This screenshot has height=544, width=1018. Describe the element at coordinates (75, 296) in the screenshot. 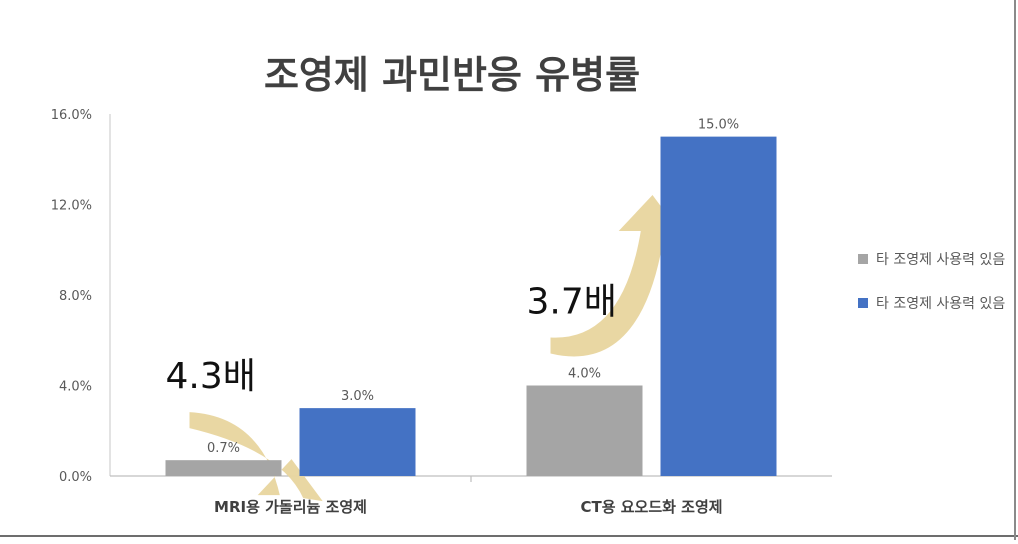

I see `y-tick-label: 8.0%` at that location.